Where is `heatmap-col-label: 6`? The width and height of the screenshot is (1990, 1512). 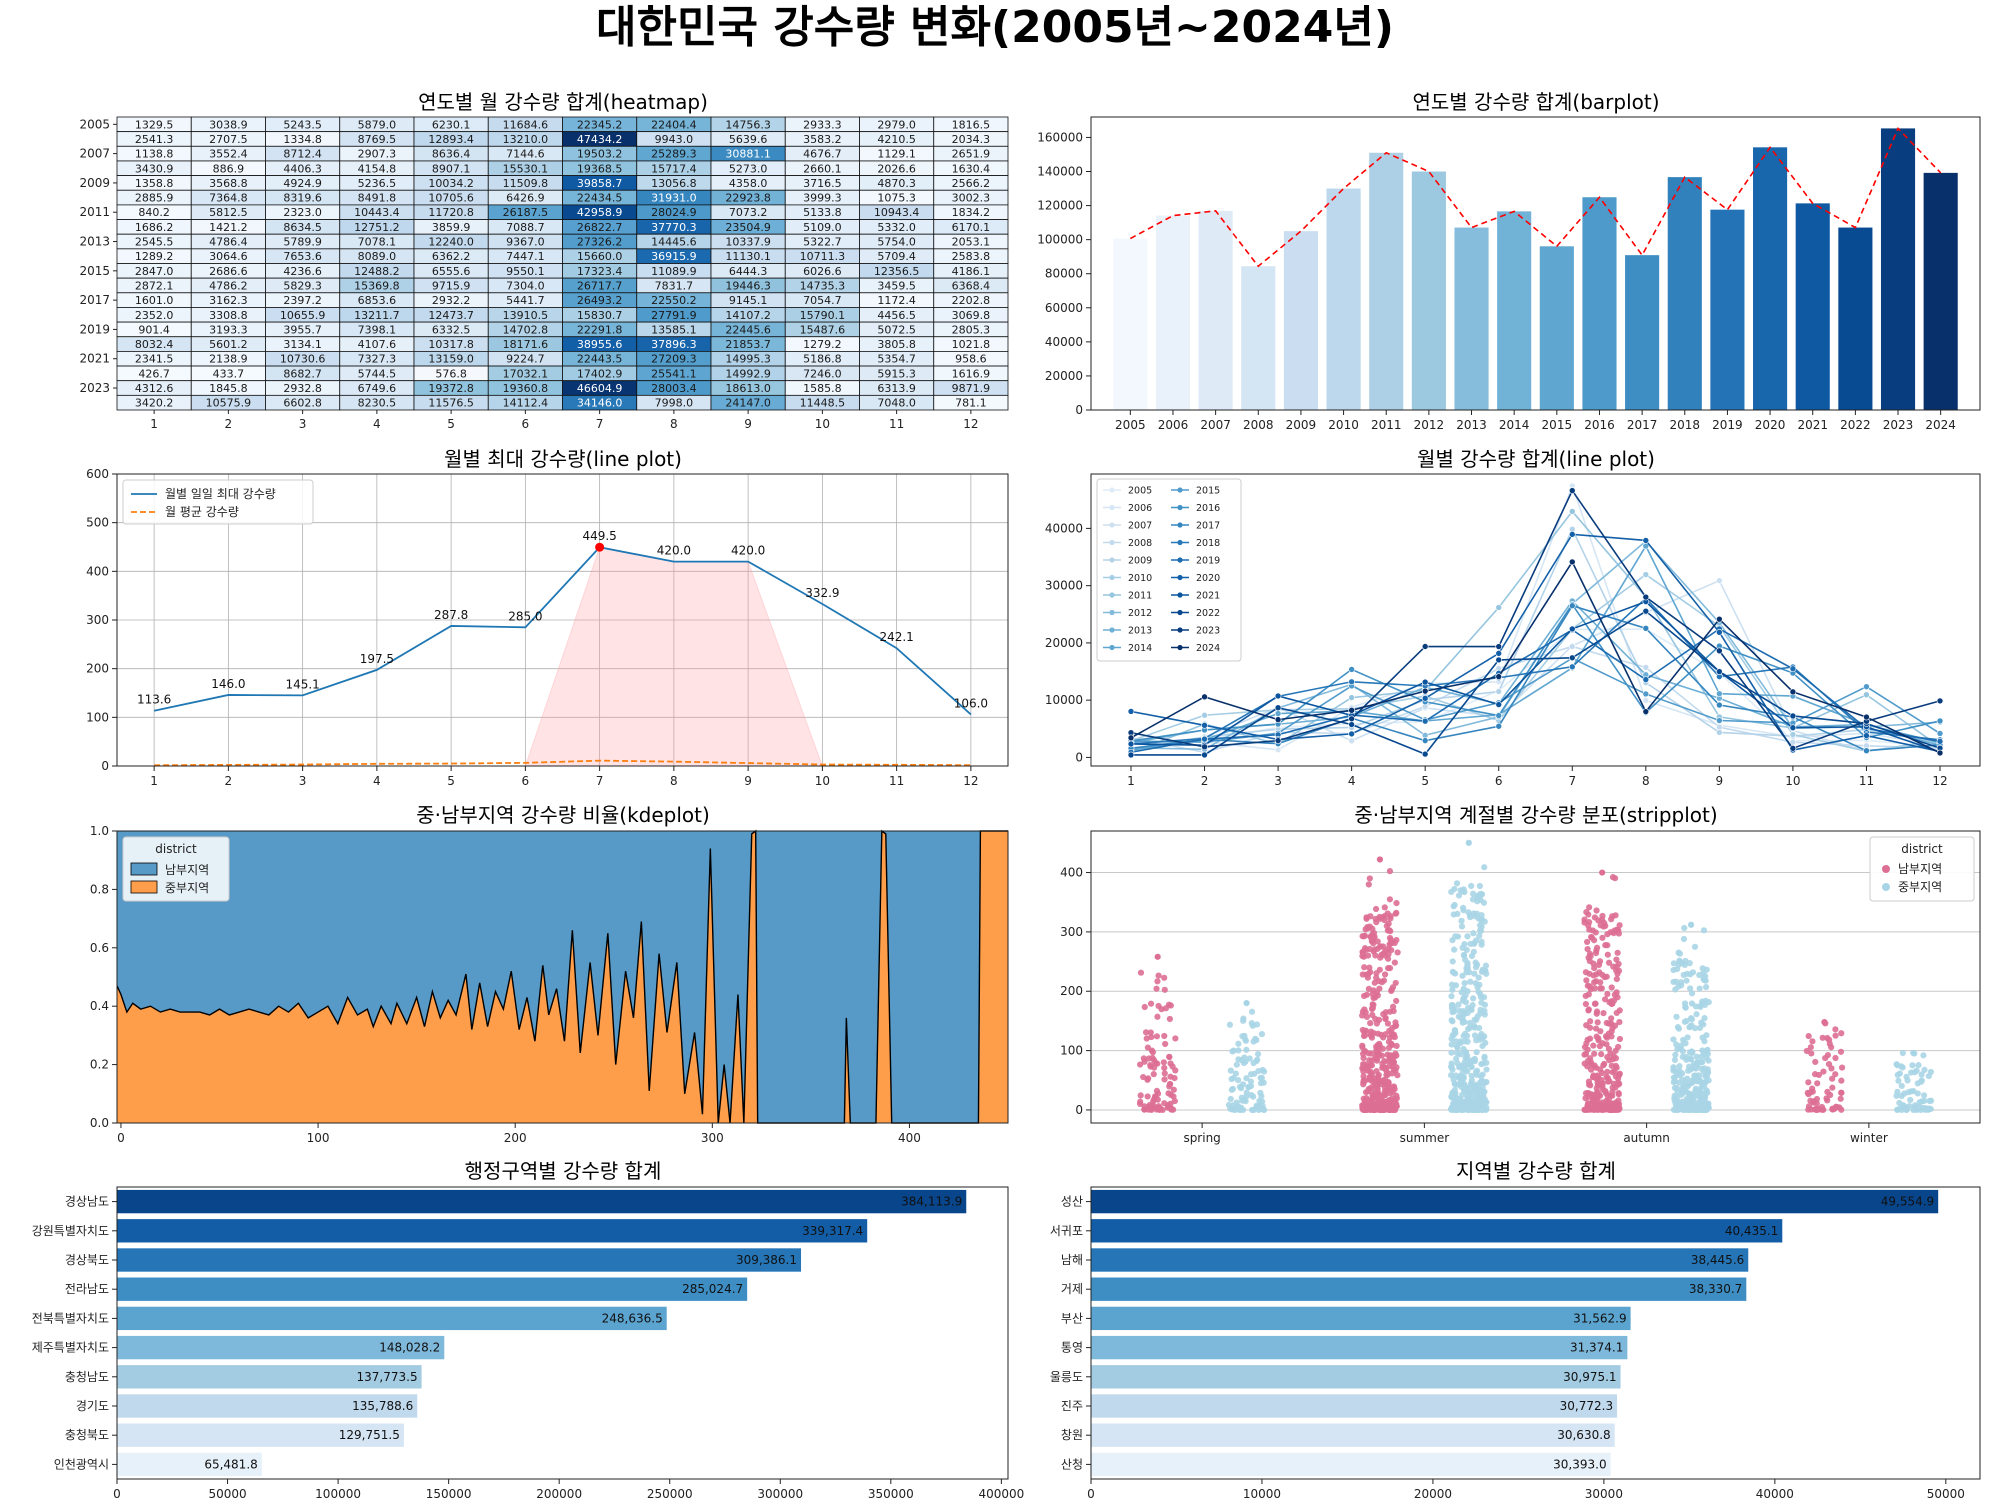
heatmap-col-label: 6 is located at coordinates (526, 424).